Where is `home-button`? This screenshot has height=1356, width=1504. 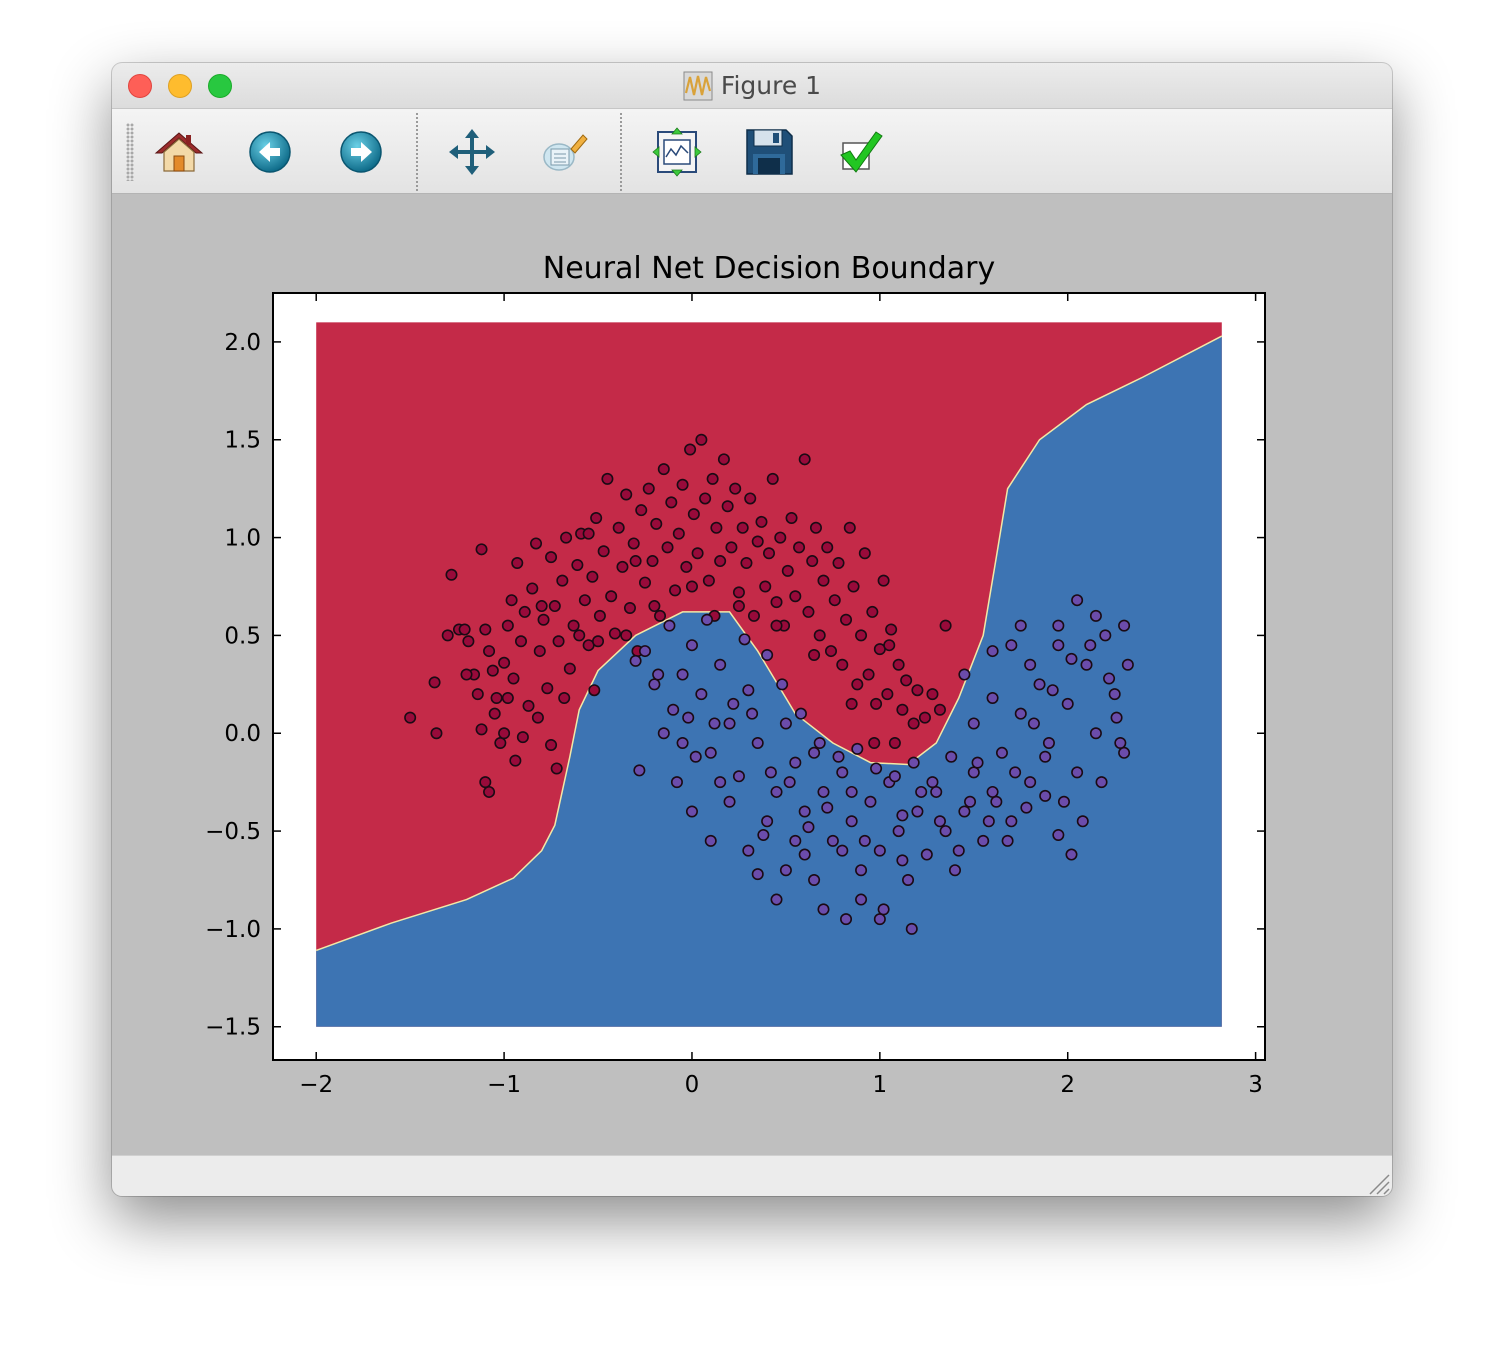
home-button is located at coordinates (179, 152).